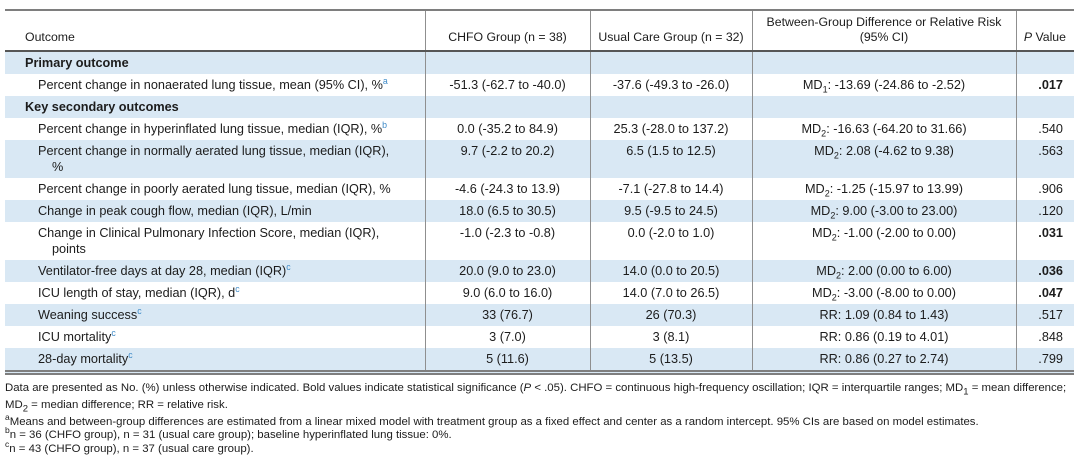  I want to click on footnote-text: 2, so click(25, 409).